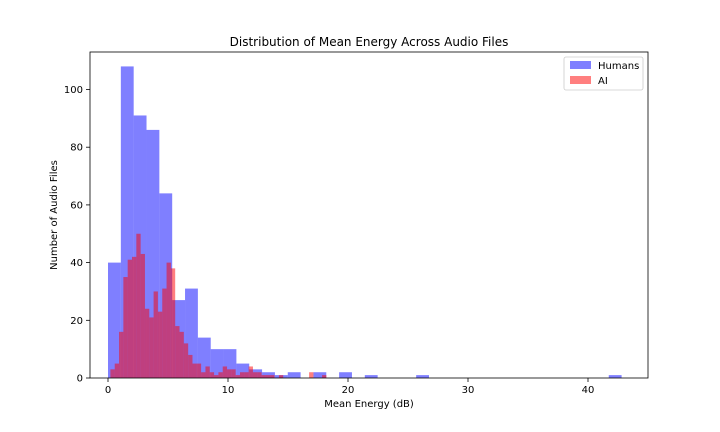 Image resolution: width=720 pixels, height=432 pixels. Describe the element at coordinates (603, 73) in the screenshot. I see `legend: Humans AI` at that location.